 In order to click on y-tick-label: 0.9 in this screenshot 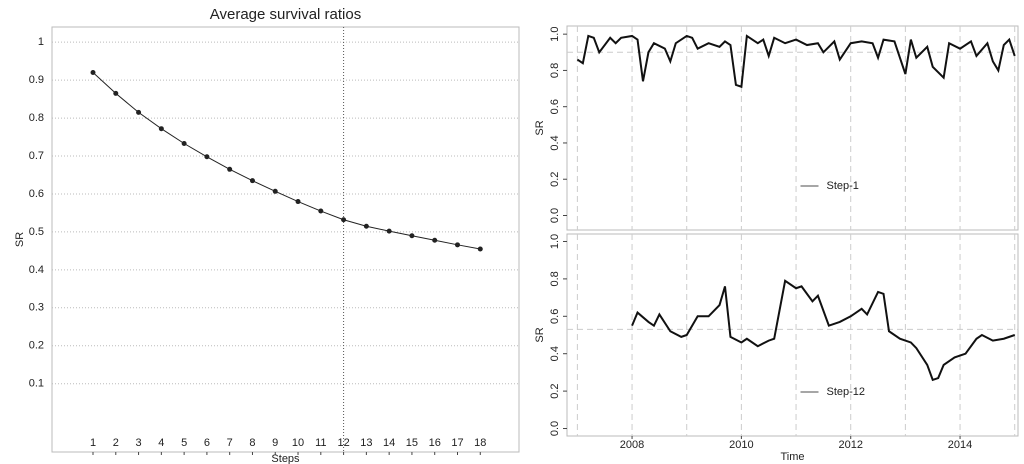, I will do `click(36, 80)`.